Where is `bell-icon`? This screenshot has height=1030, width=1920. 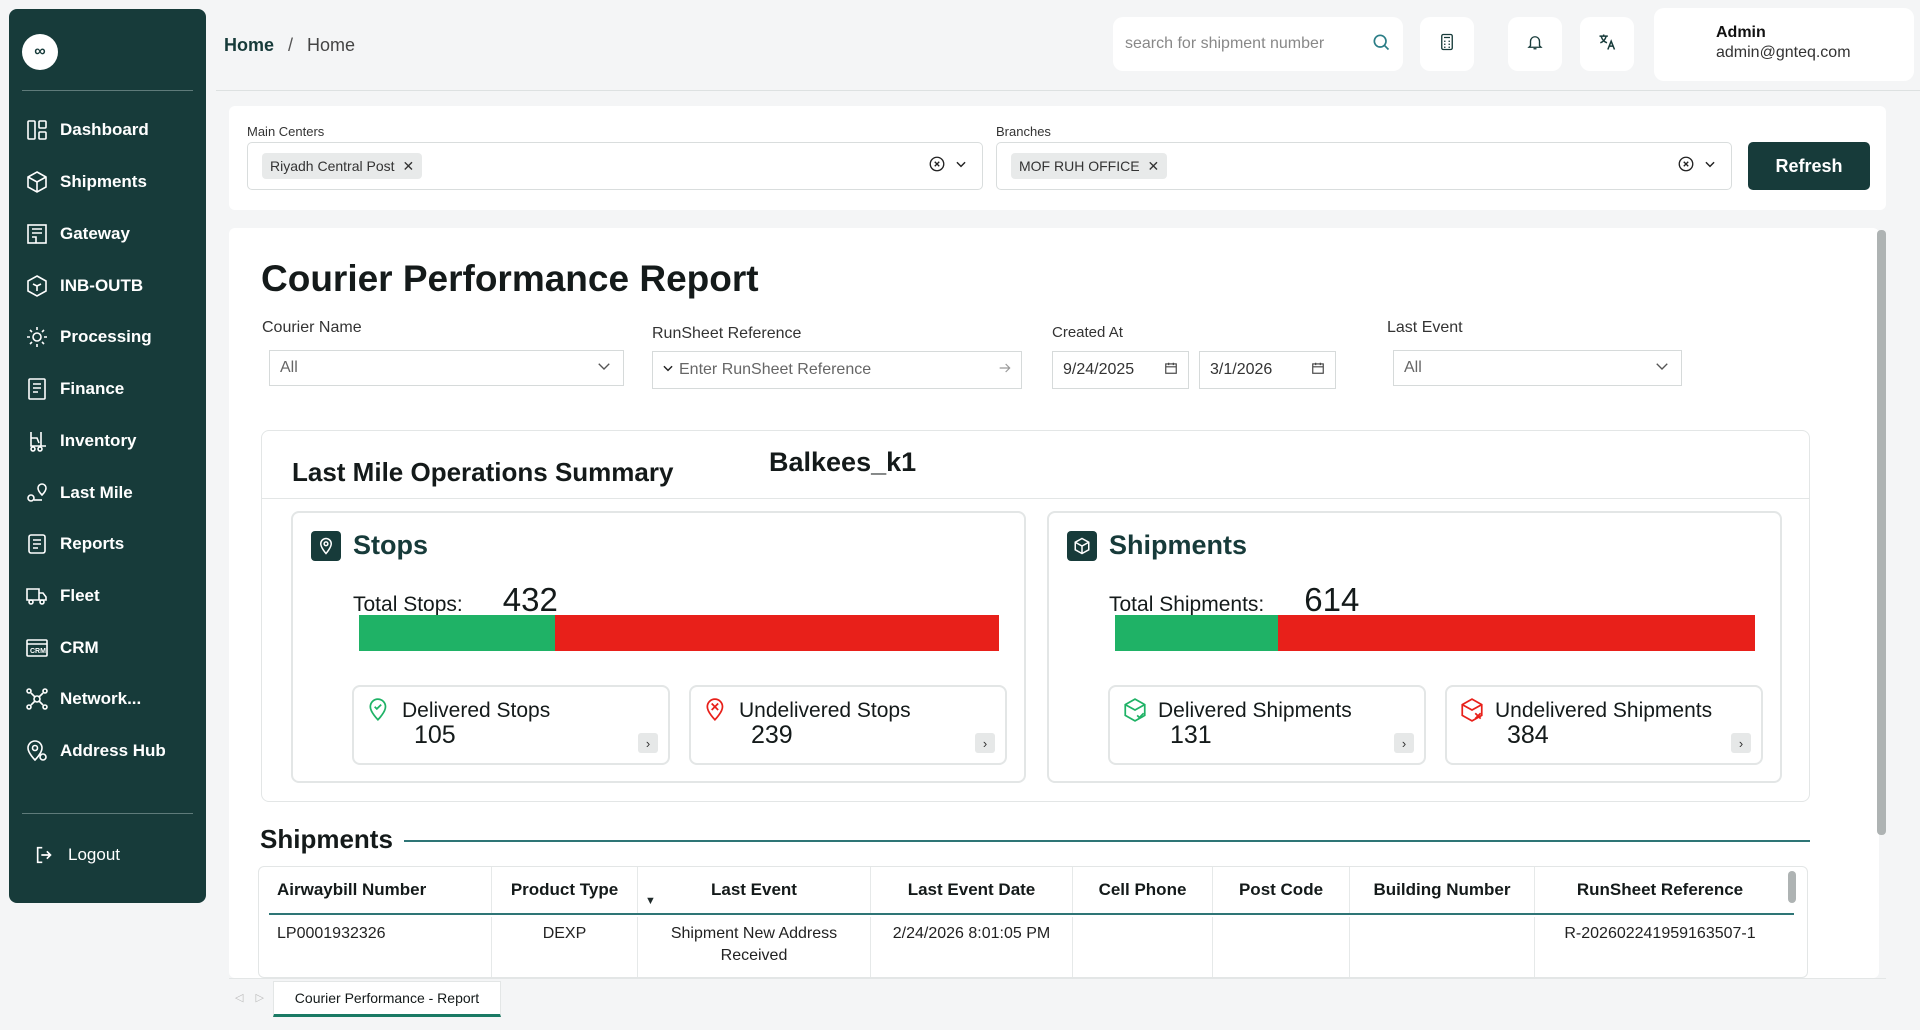 bell-icon is located at coordinates (1535, 44).